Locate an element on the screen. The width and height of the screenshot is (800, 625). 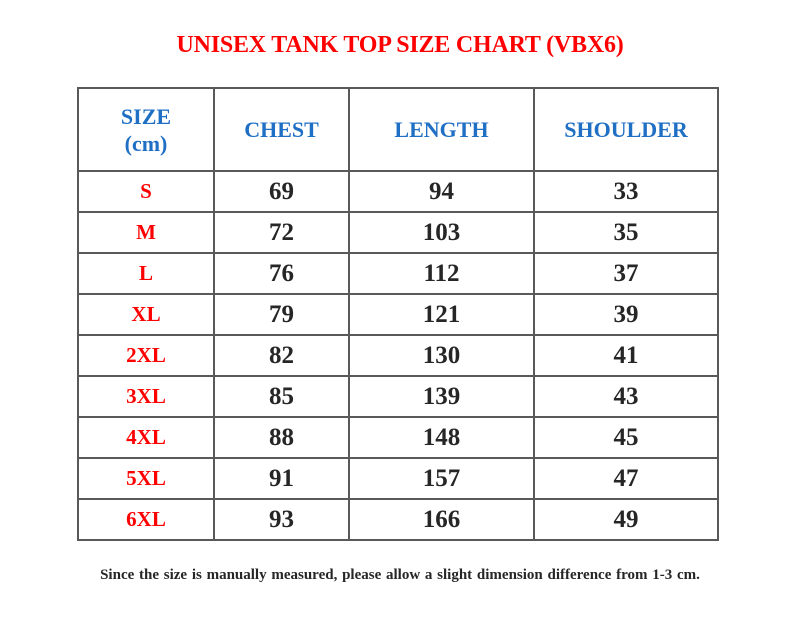
length-value-cell: 121 is located at coordinates (441, 314).